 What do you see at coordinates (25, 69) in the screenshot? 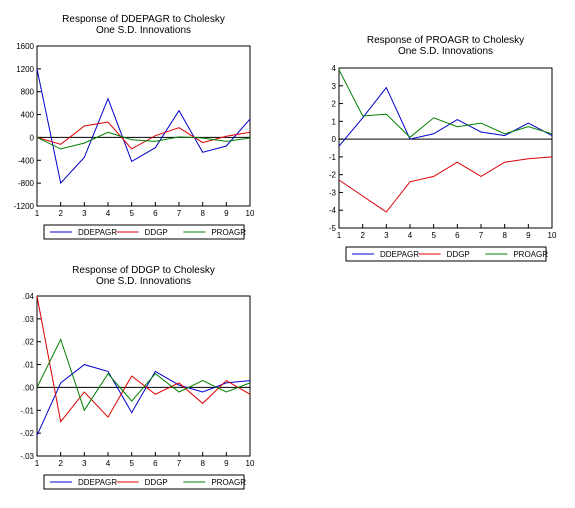
I see `y-tick-label: 1200` at bounding box center [25, 69].